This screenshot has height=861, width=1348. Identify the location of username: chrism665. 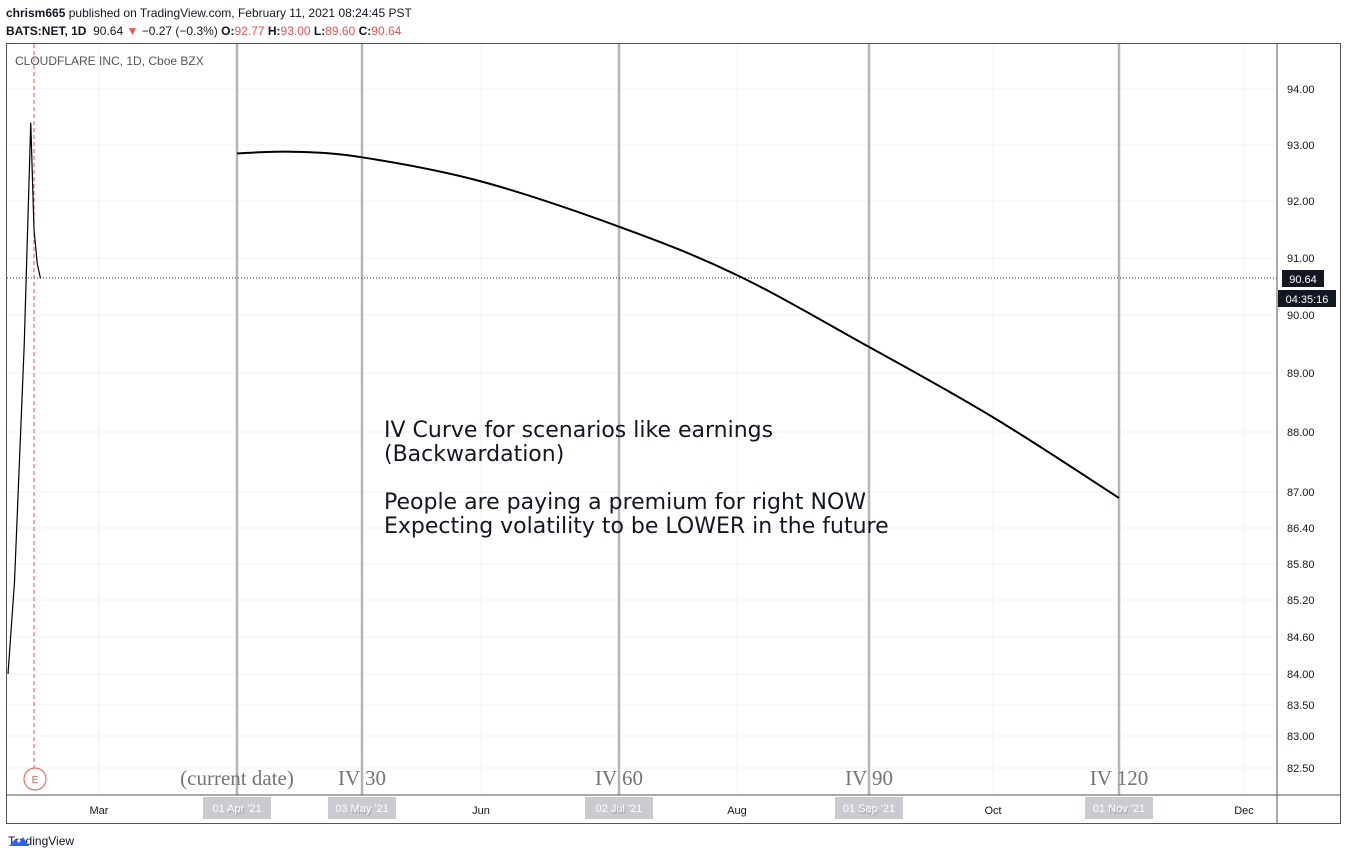
(36, 13).